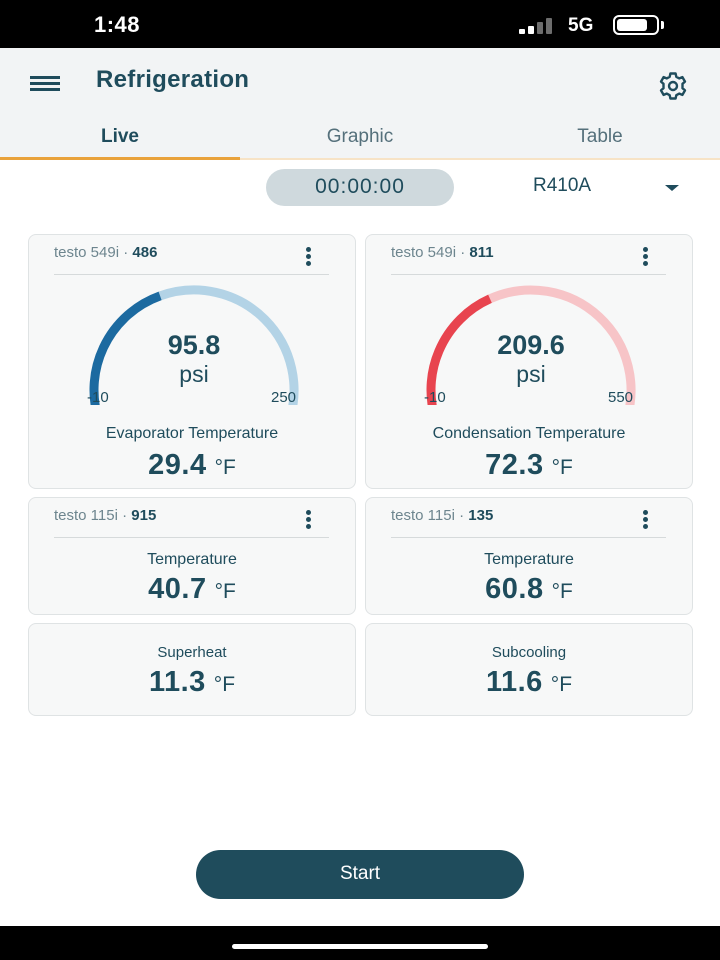 This screenshot has width=720, height=960. Describe the element at coordinates (120, 136) in the screenshot. I see `tab-live: Live` at that location.